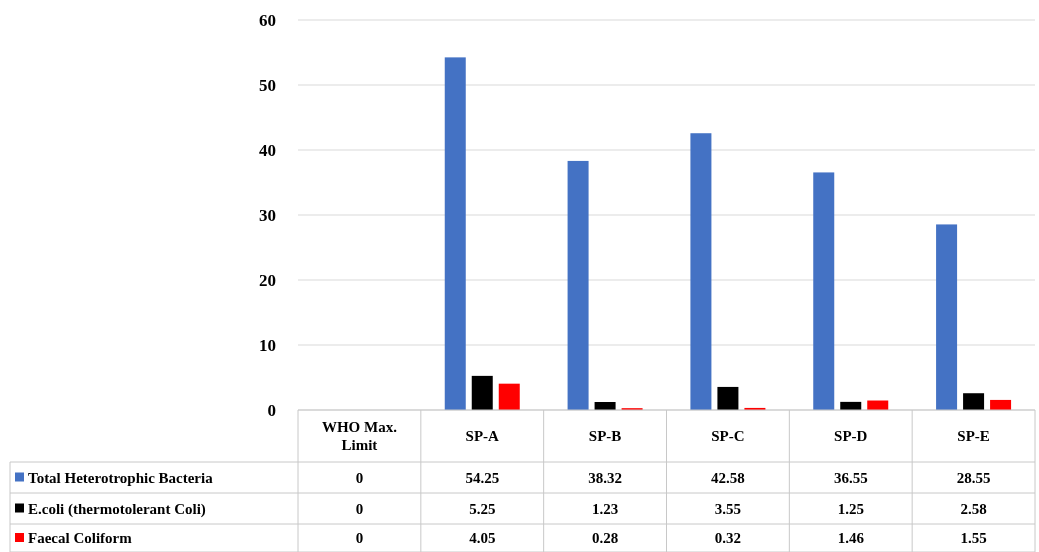 The image size is (1039, 552). Describe the element at coordinates (605, 436) in the screenshot. I see `x-tick-label: SP-B` at that location.